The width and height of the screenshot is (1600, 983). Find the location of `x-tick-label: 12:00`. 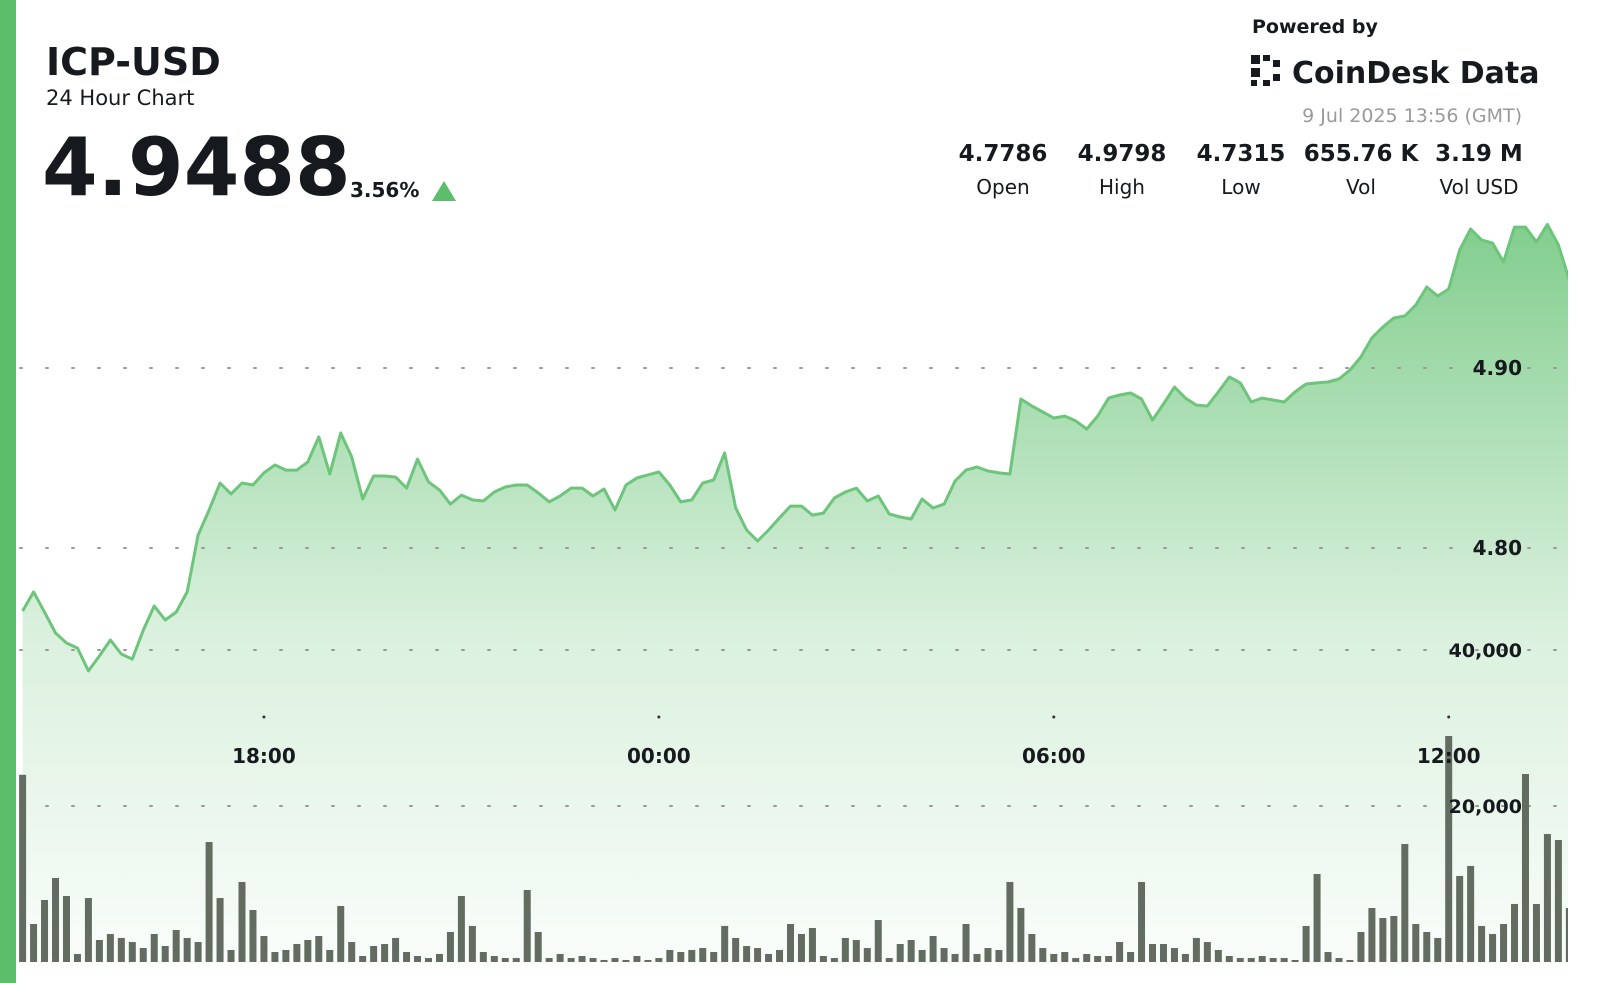

x-tick-label: 12:00 is located at coordinates (1449, 756).